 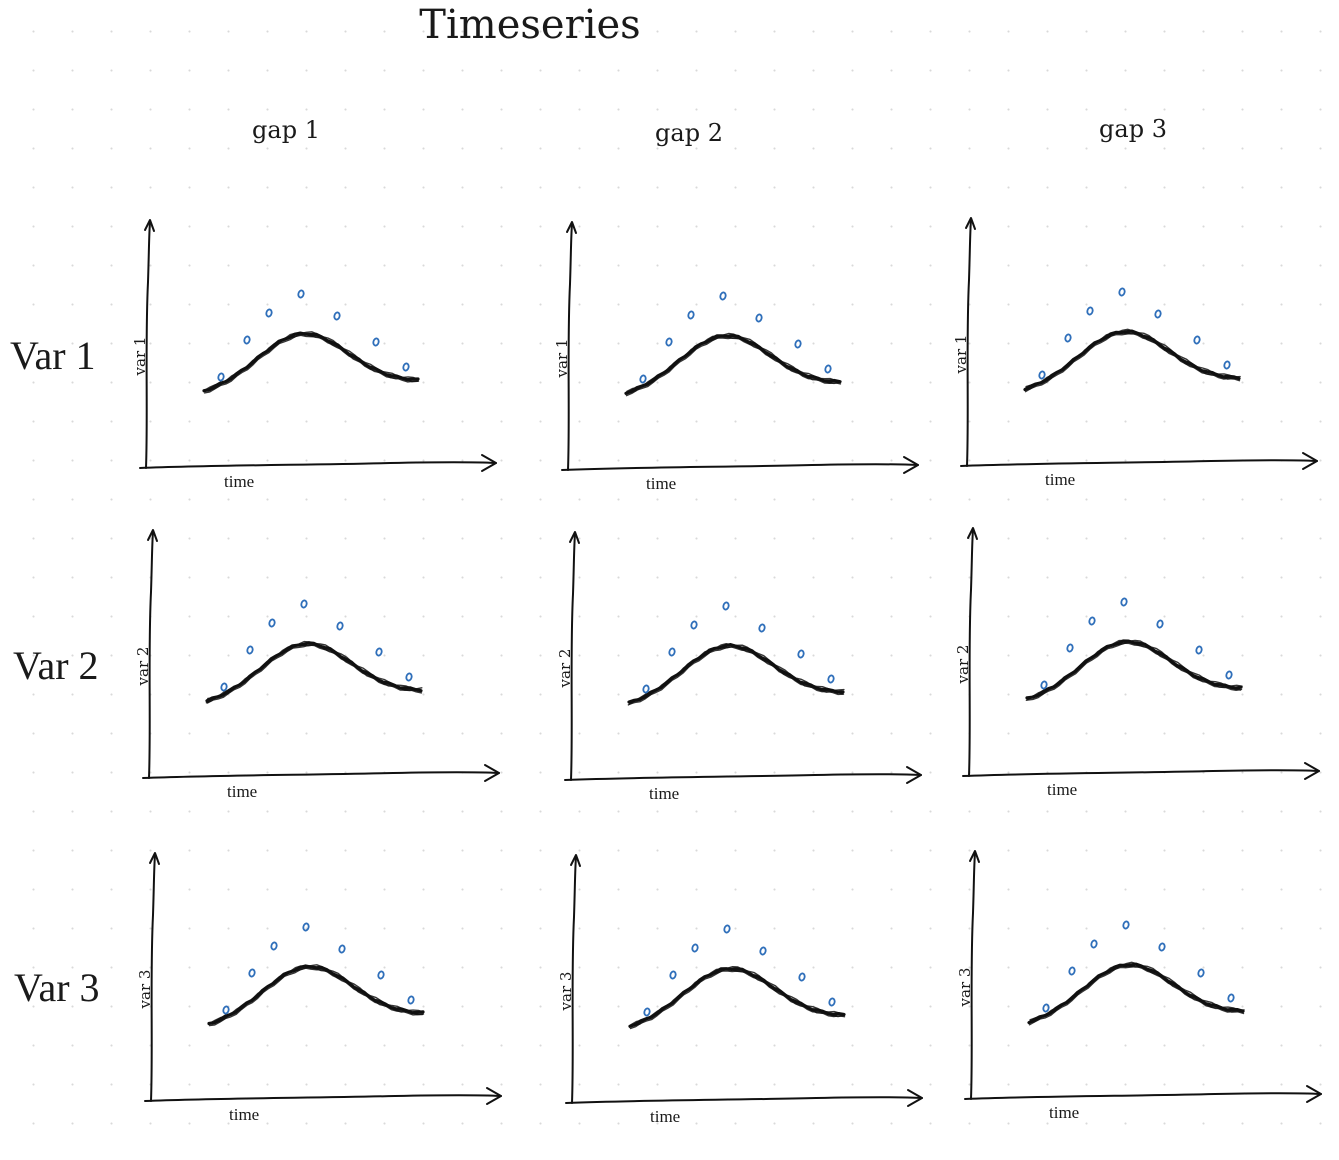 I want to click on y-axis-label: var 2, so click(x=565, y=668).